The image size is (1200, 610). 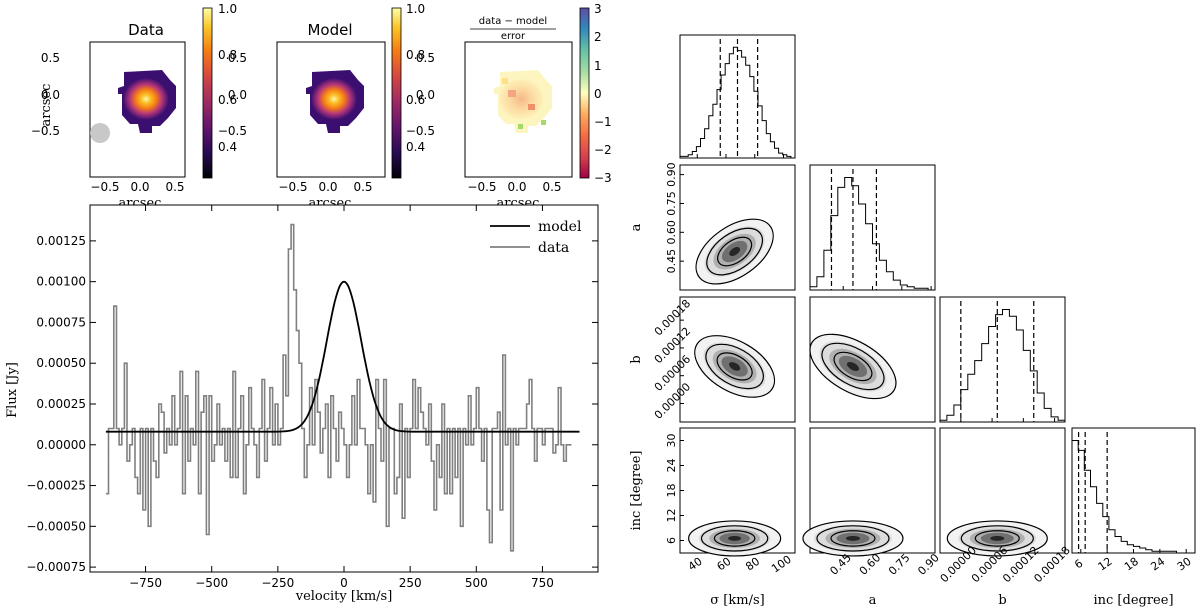 I want to click on spectrum-xtick-label: 500, so click(x=476, y=583).